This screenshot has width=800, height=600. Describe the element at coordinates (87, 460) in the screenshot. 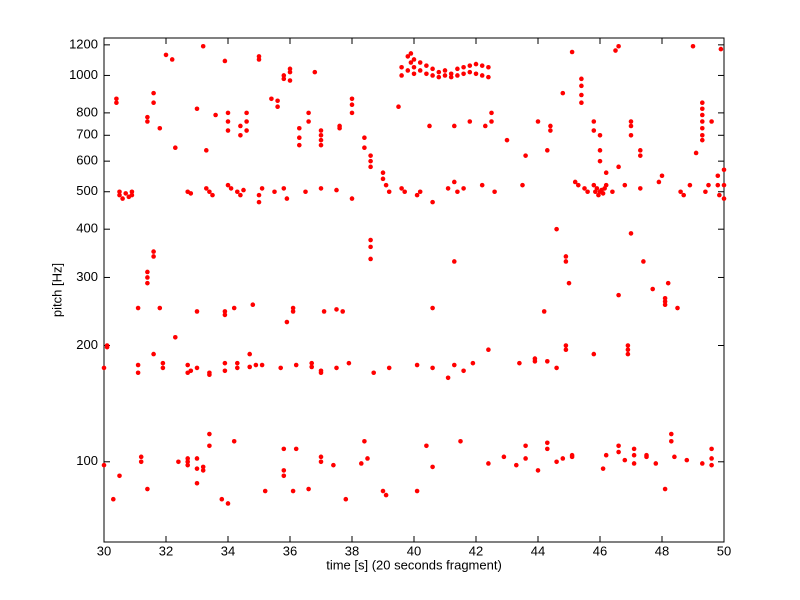

I see `y-tick-label: 100` at that location.